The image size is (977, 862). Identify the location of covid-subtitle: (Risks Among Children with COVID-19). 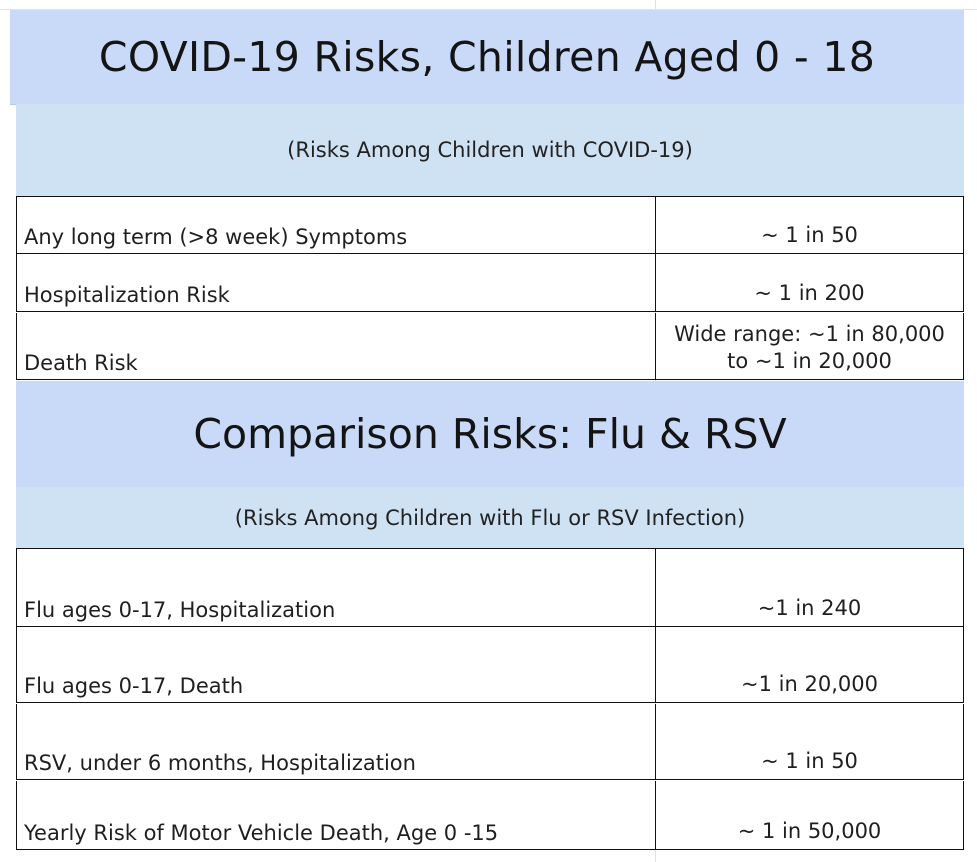
(490, 150).